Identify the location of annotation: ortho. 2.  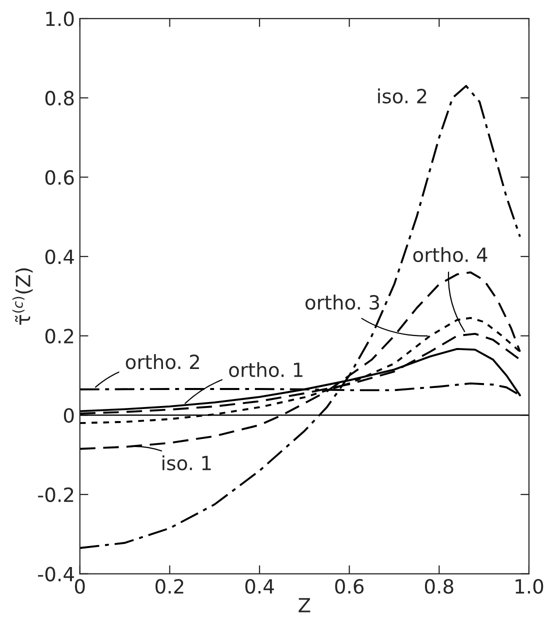
(162, 362).